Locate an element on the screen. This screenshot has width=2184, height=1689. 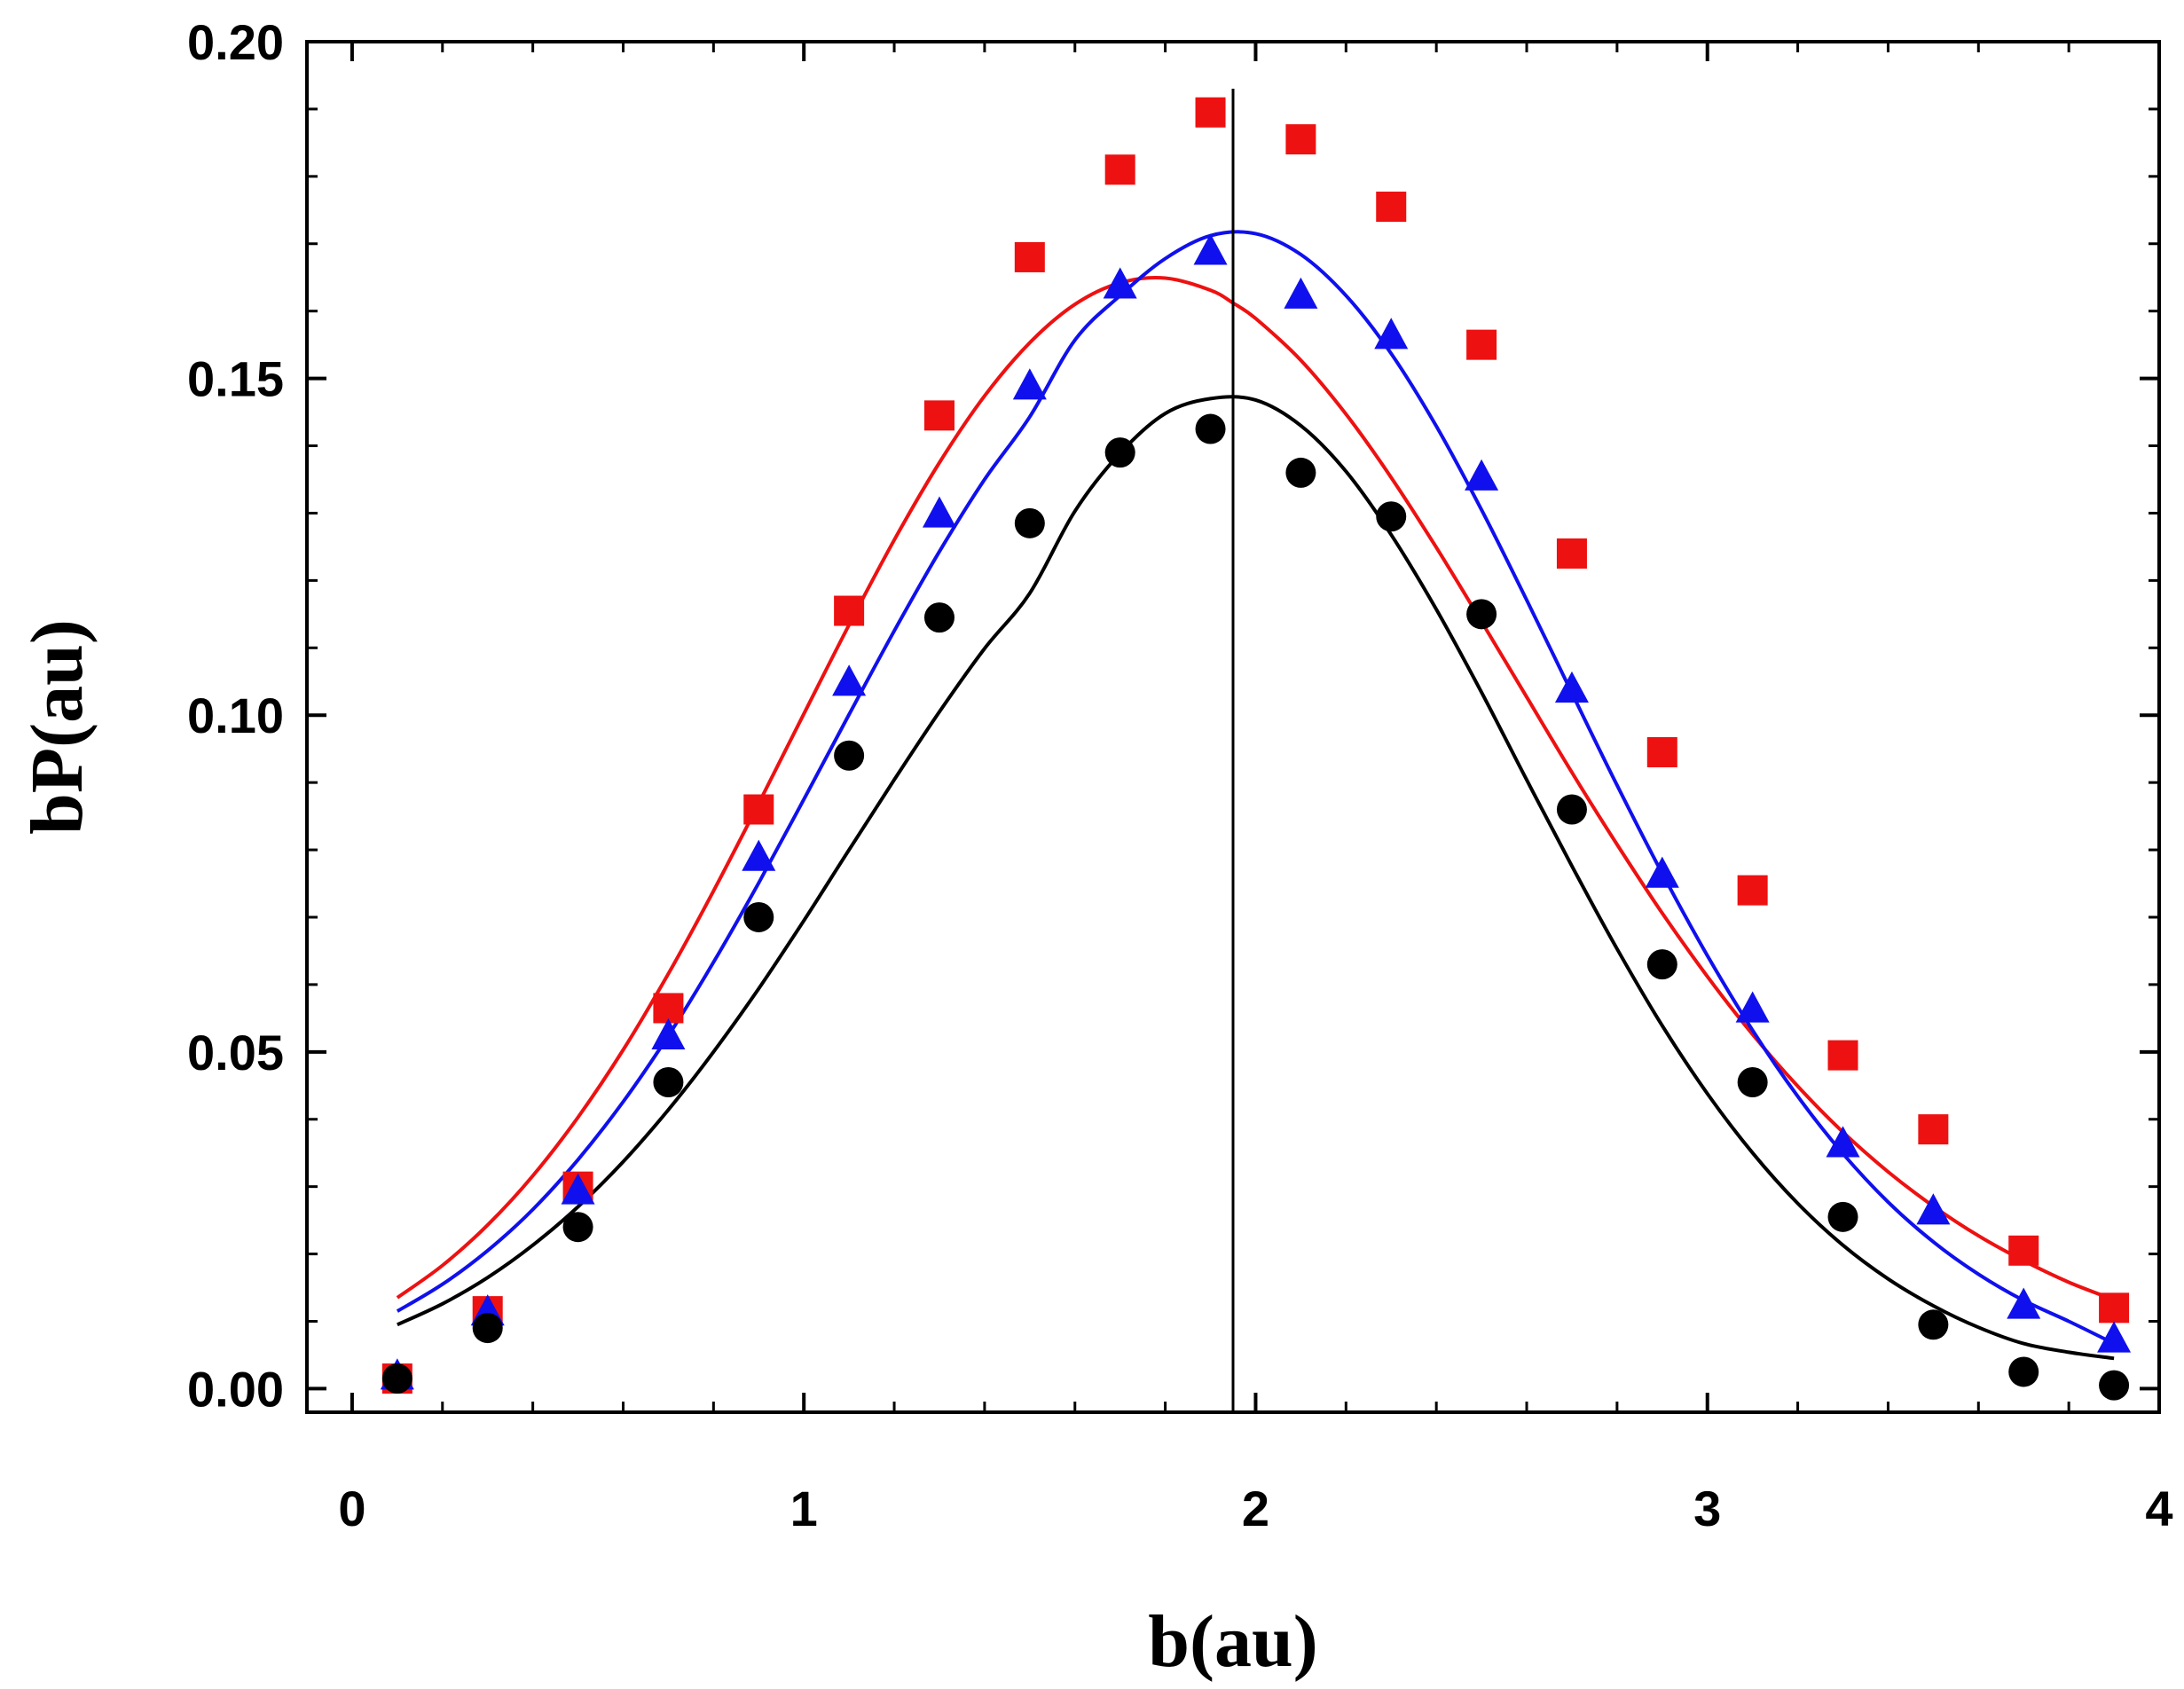
x-tick-label: 3 is located at coordinates (1707, 1508).